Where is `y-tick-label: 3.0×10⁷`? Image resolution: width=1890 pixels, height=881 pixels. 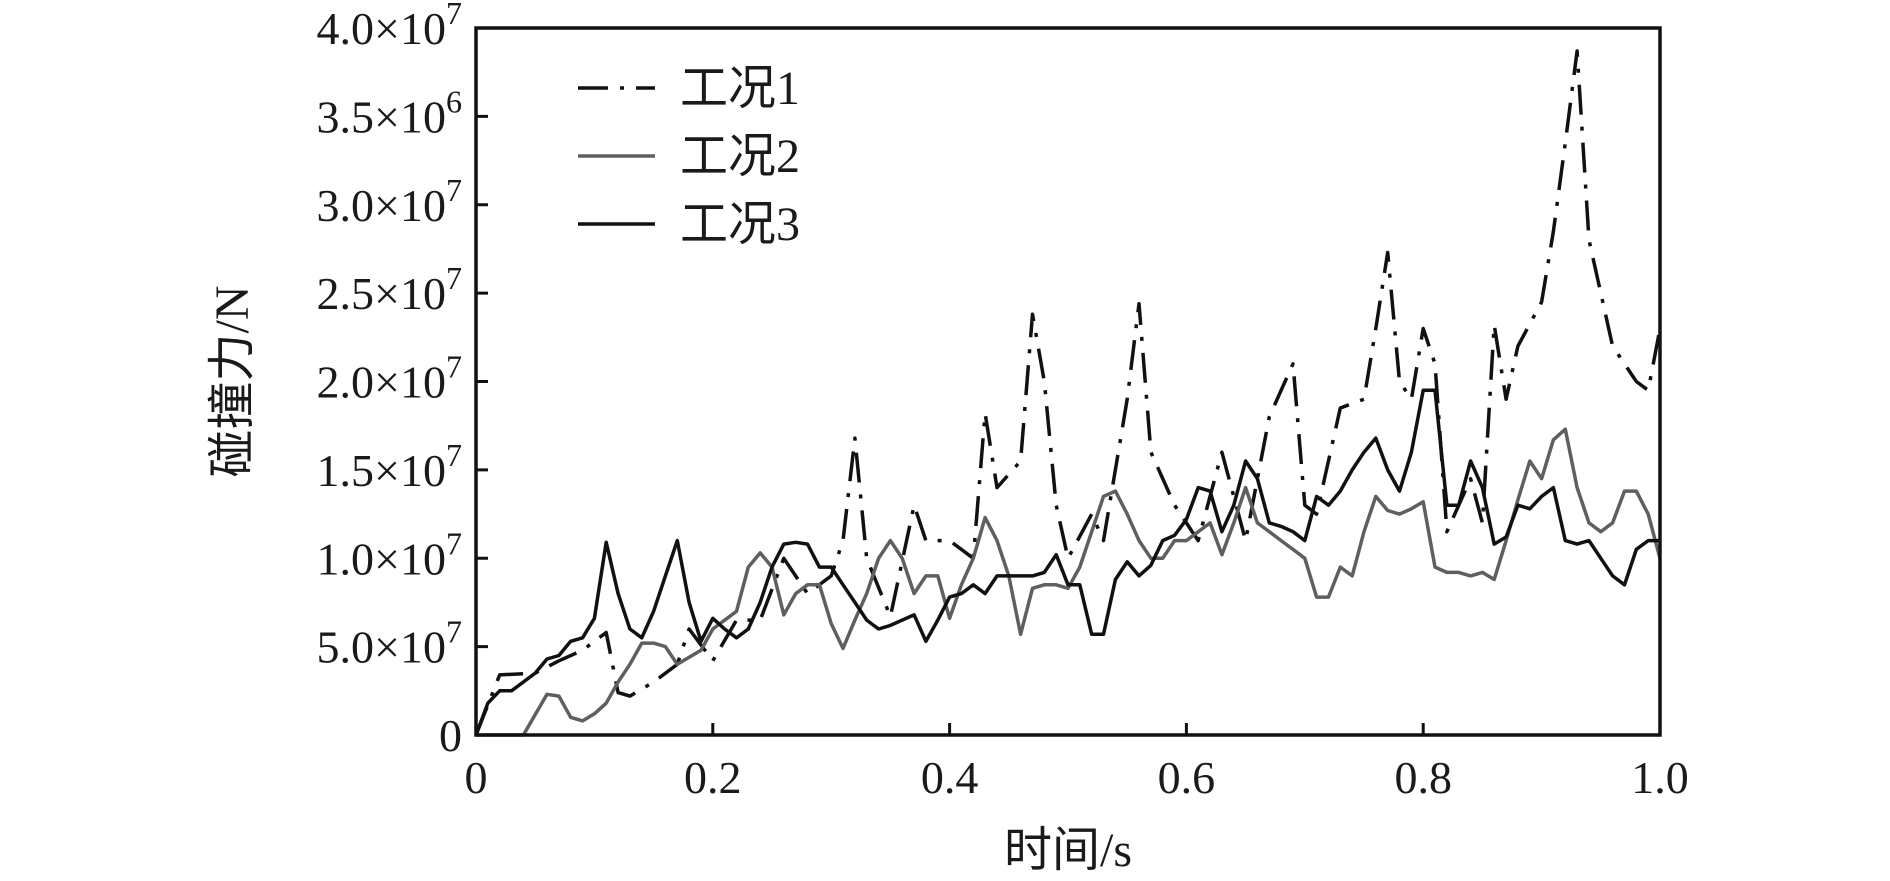
y-tick-label: 3.0×10⁷ is located at coordinates (389, 201).